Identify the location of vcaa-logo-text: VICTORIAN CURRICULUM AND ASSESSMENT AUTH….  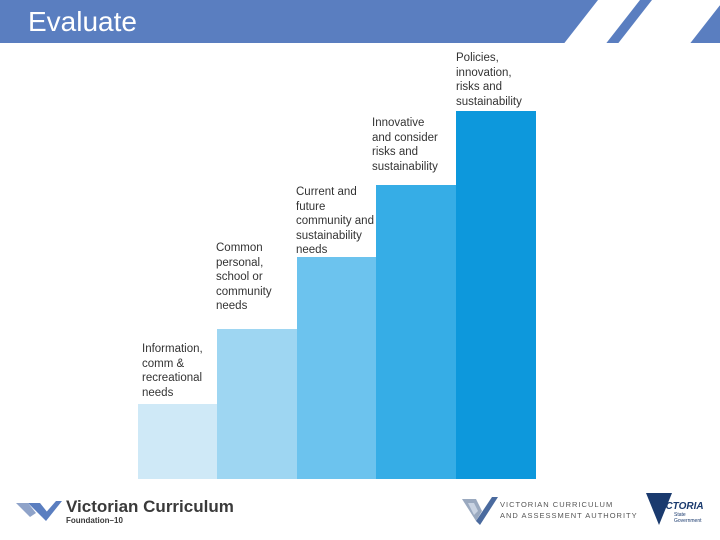
(569, 510).